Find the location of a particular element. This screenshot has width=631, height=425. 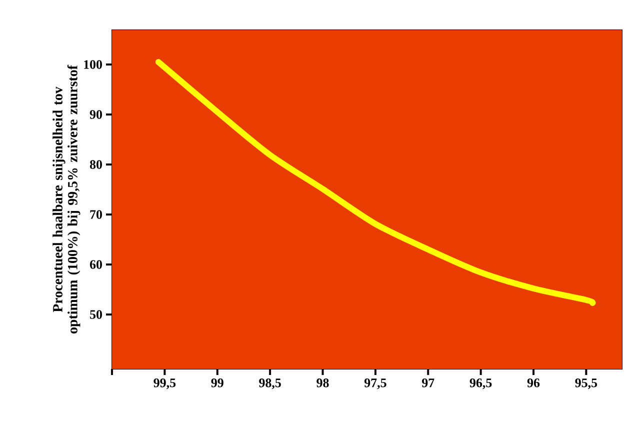

x-tick-label: 97 is located at coordinates (428, 383).